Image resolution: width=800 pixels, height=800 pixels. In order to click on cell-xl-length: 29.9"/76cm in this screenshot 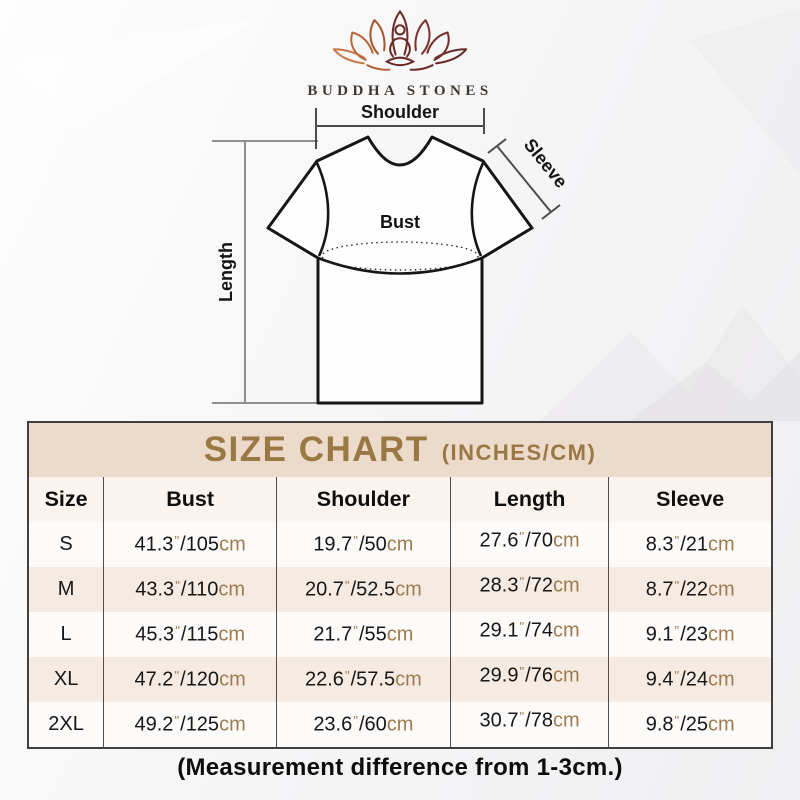, I will do `click(529, 679)`.